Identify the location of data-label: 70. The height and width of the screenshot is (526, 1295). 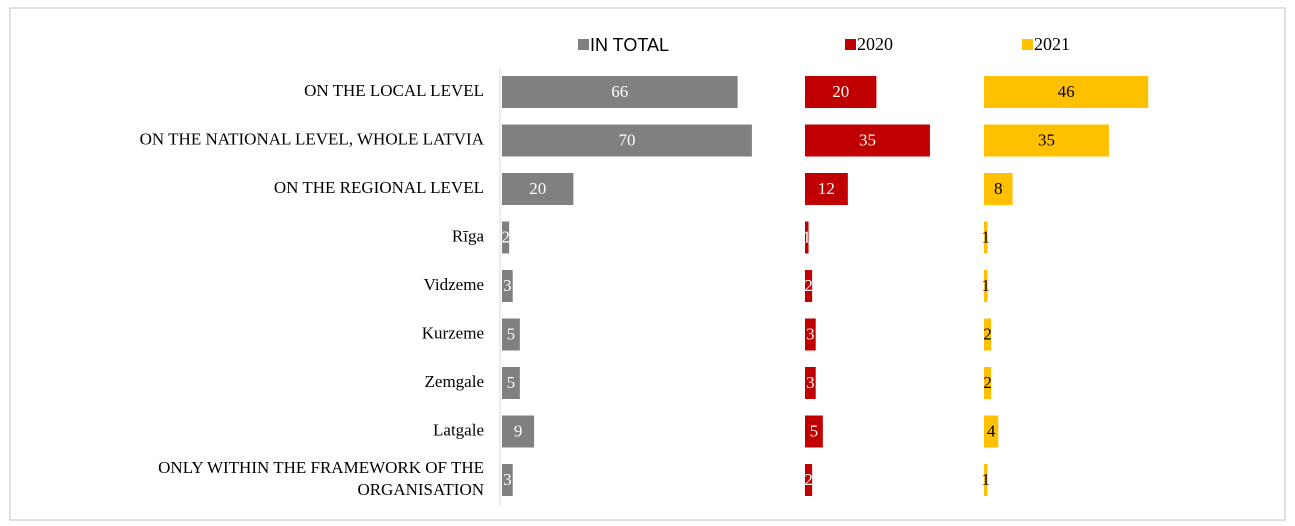
(626, 139).